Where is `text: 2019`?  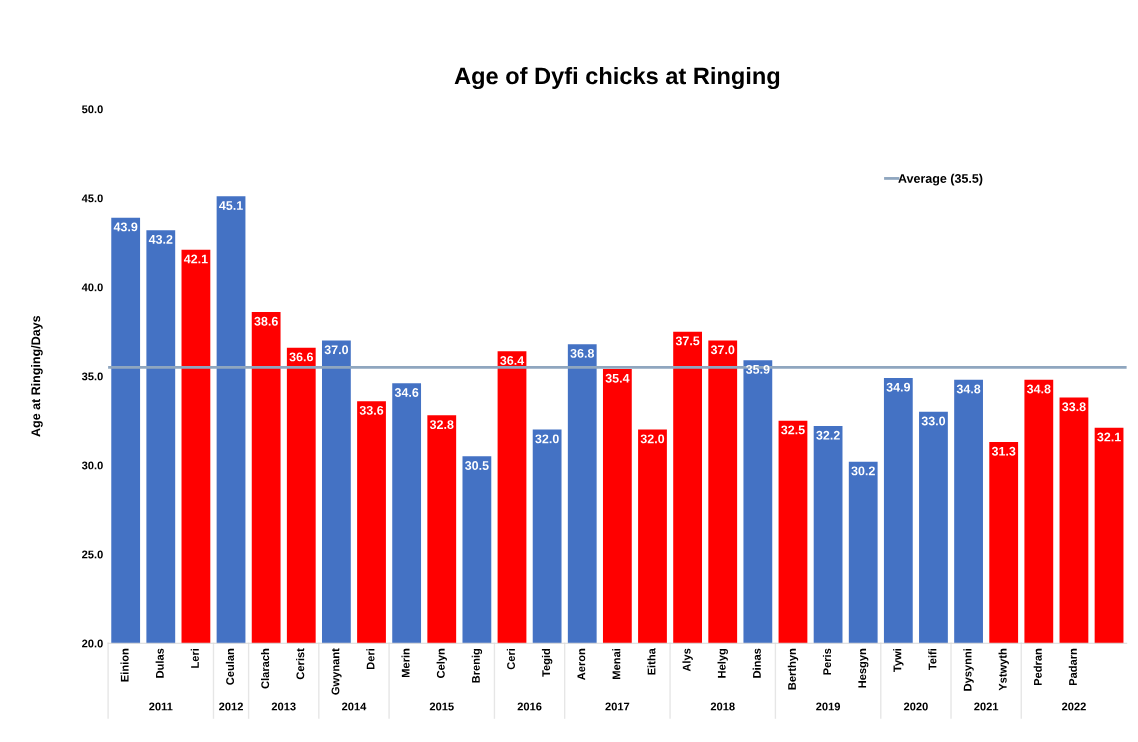 text: 2019 is located at coordinates (828, 706).